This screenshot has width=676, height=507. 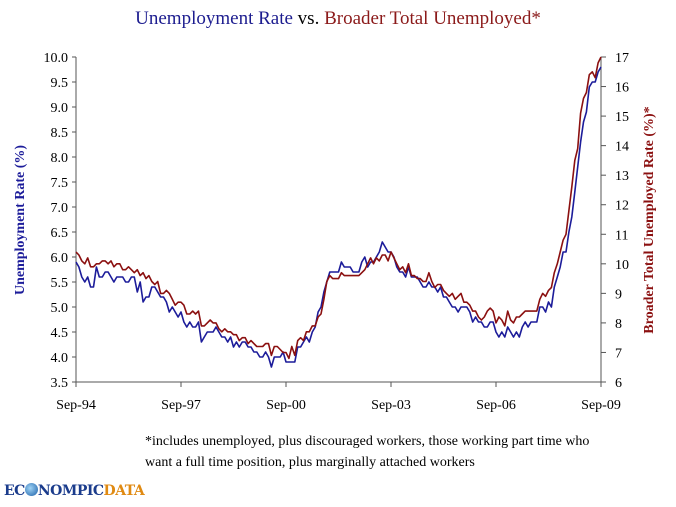 What do you see at coordinates (31, 489) in the screenshot?
I see `globe-icon` at bounding box center [31, 489].